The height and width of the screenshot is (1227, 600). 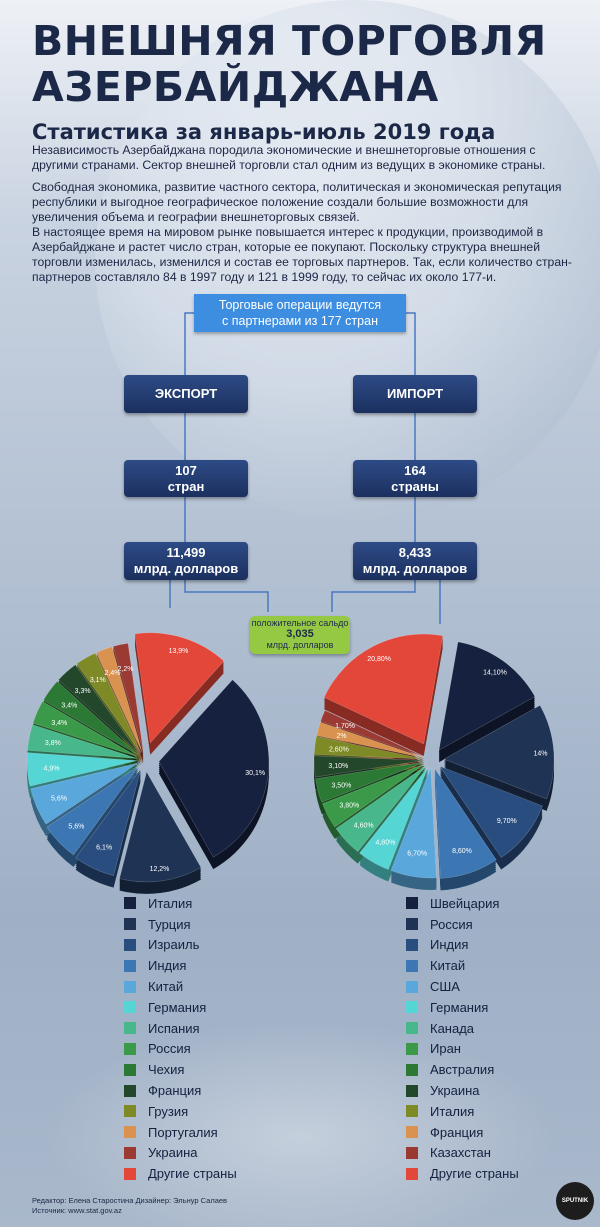 I want to click on export-legend-item: Другие страны, so click(x=180, y=1173).